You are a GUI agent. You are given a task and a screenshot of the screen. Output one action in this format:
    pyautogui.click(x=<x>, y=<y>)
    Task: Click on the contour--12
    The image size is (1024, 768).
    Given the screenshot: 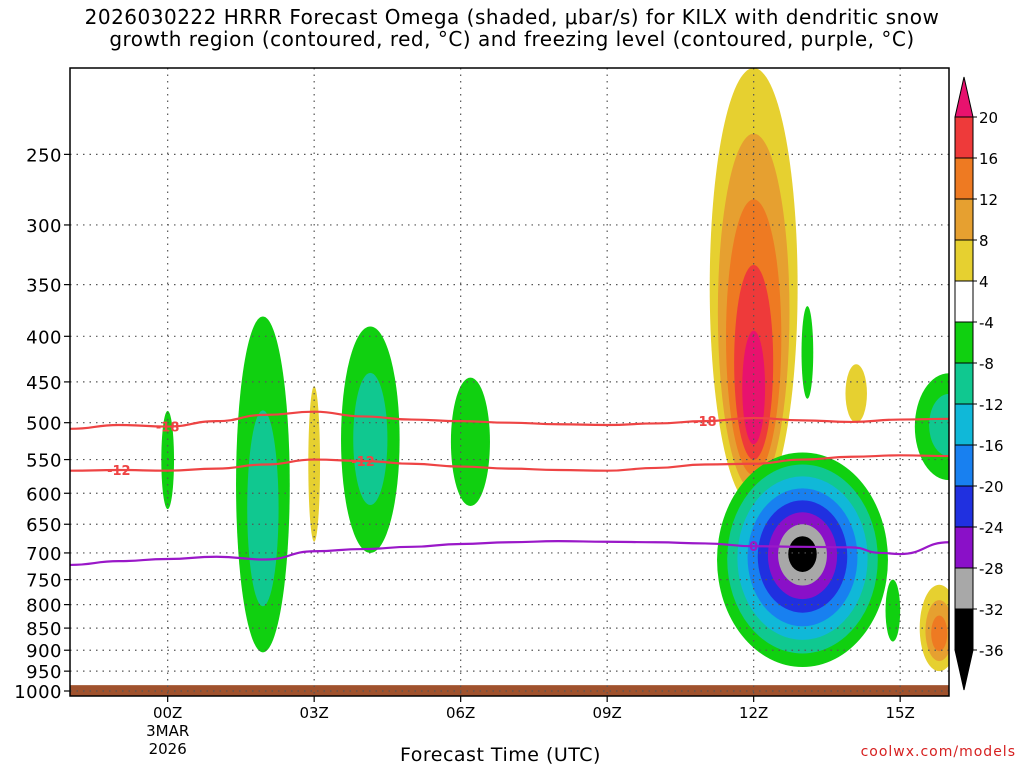 What is the action you would take?
    pyautogui.click(x=509, y=463)
    